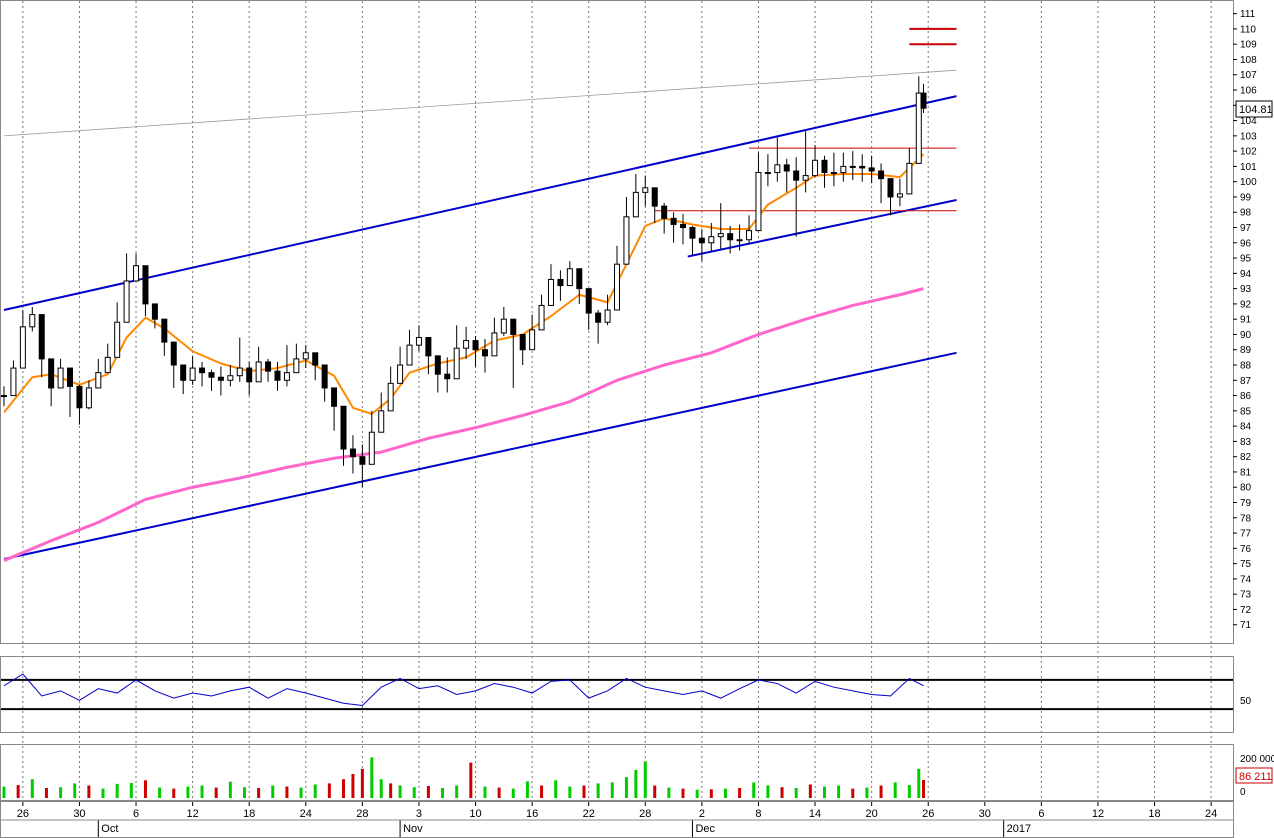 The height and width of the screenshot is (838, 1274). Describe the element at coordinates (1248, 14) in the screenshot. I see `y-tick-label: 111` at that location.